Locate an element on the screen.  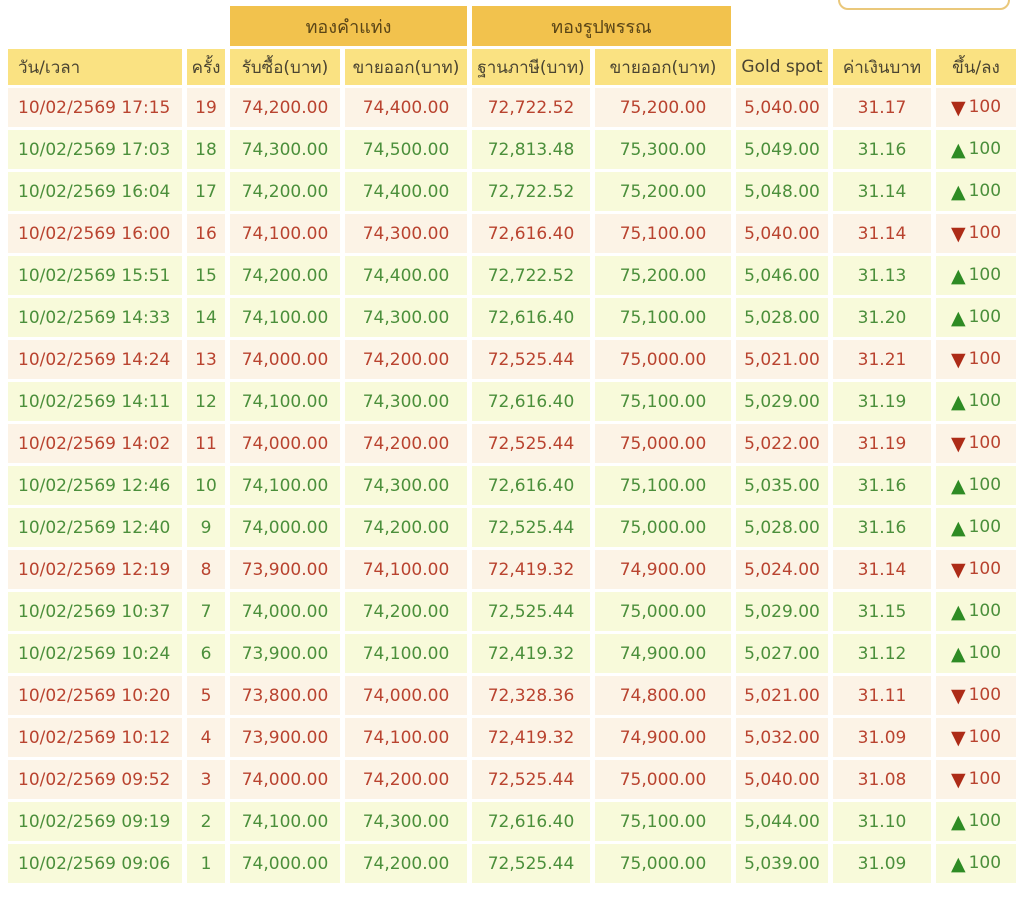
cell-bar-sell: 74,100.00 is located at coordinates (406, 569).